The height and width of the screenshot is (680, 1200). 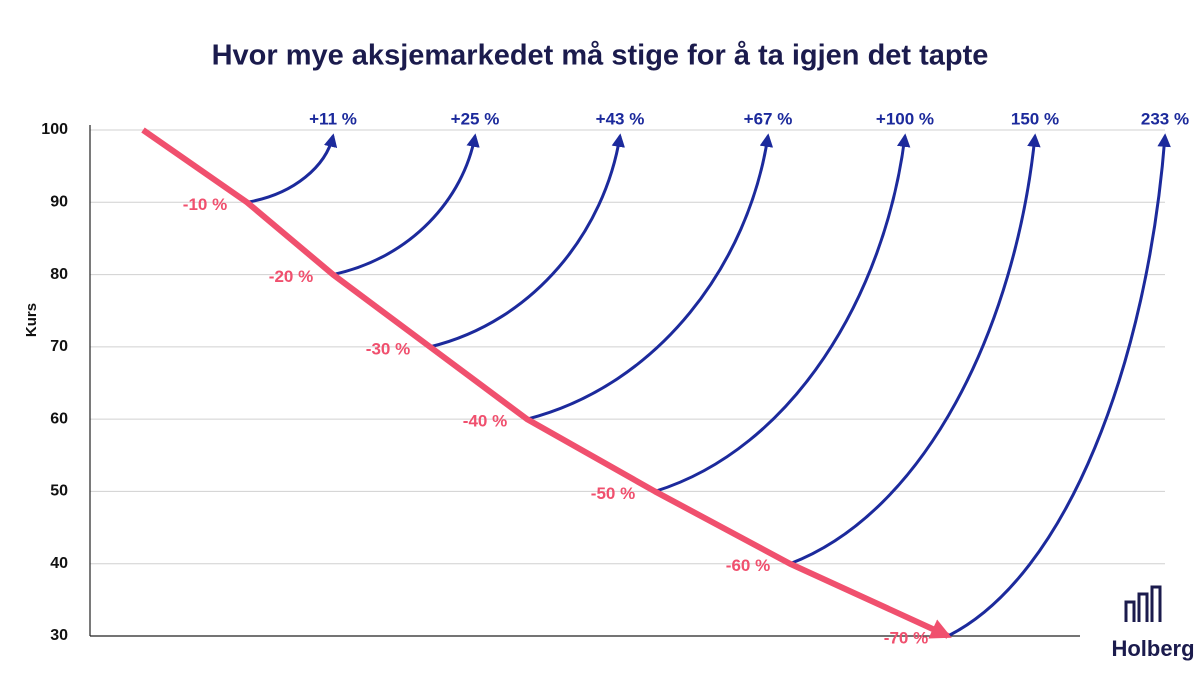 I want to click on recovery-label: 233 %, so click(x=1165, y=118).